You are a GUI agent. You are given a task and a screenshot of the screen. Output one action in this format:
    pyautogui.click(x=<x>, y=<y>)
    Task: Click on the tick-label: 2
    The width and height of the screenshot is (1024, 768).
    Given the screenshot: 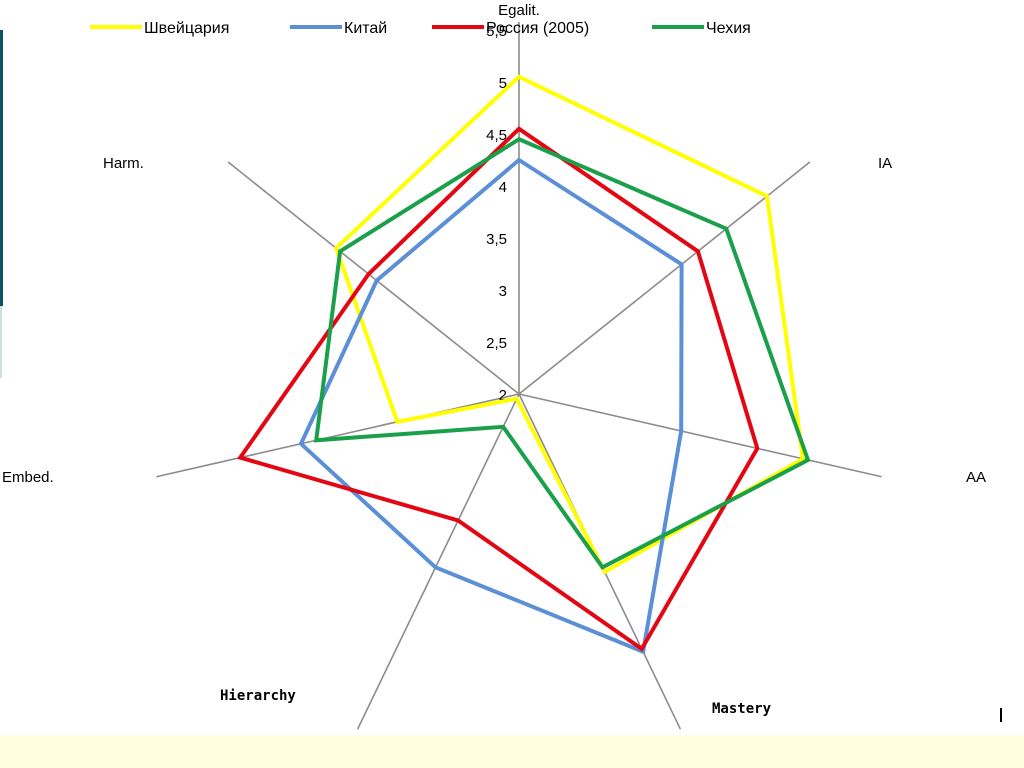 What is the action you would take?
    pyautogui.click(x=503, y=395)
    